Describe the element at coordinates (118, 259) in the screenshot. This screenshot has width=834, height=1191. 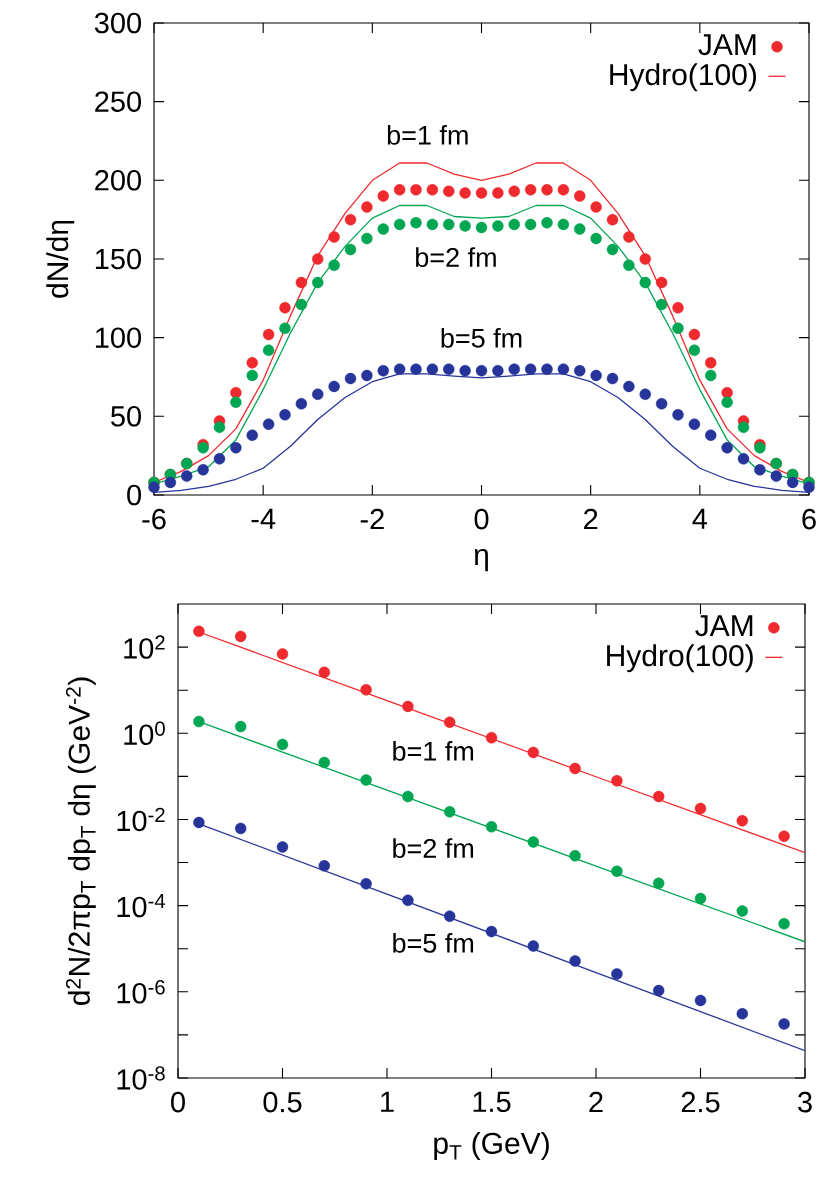
I see `y-tick-label: 150` at that location.